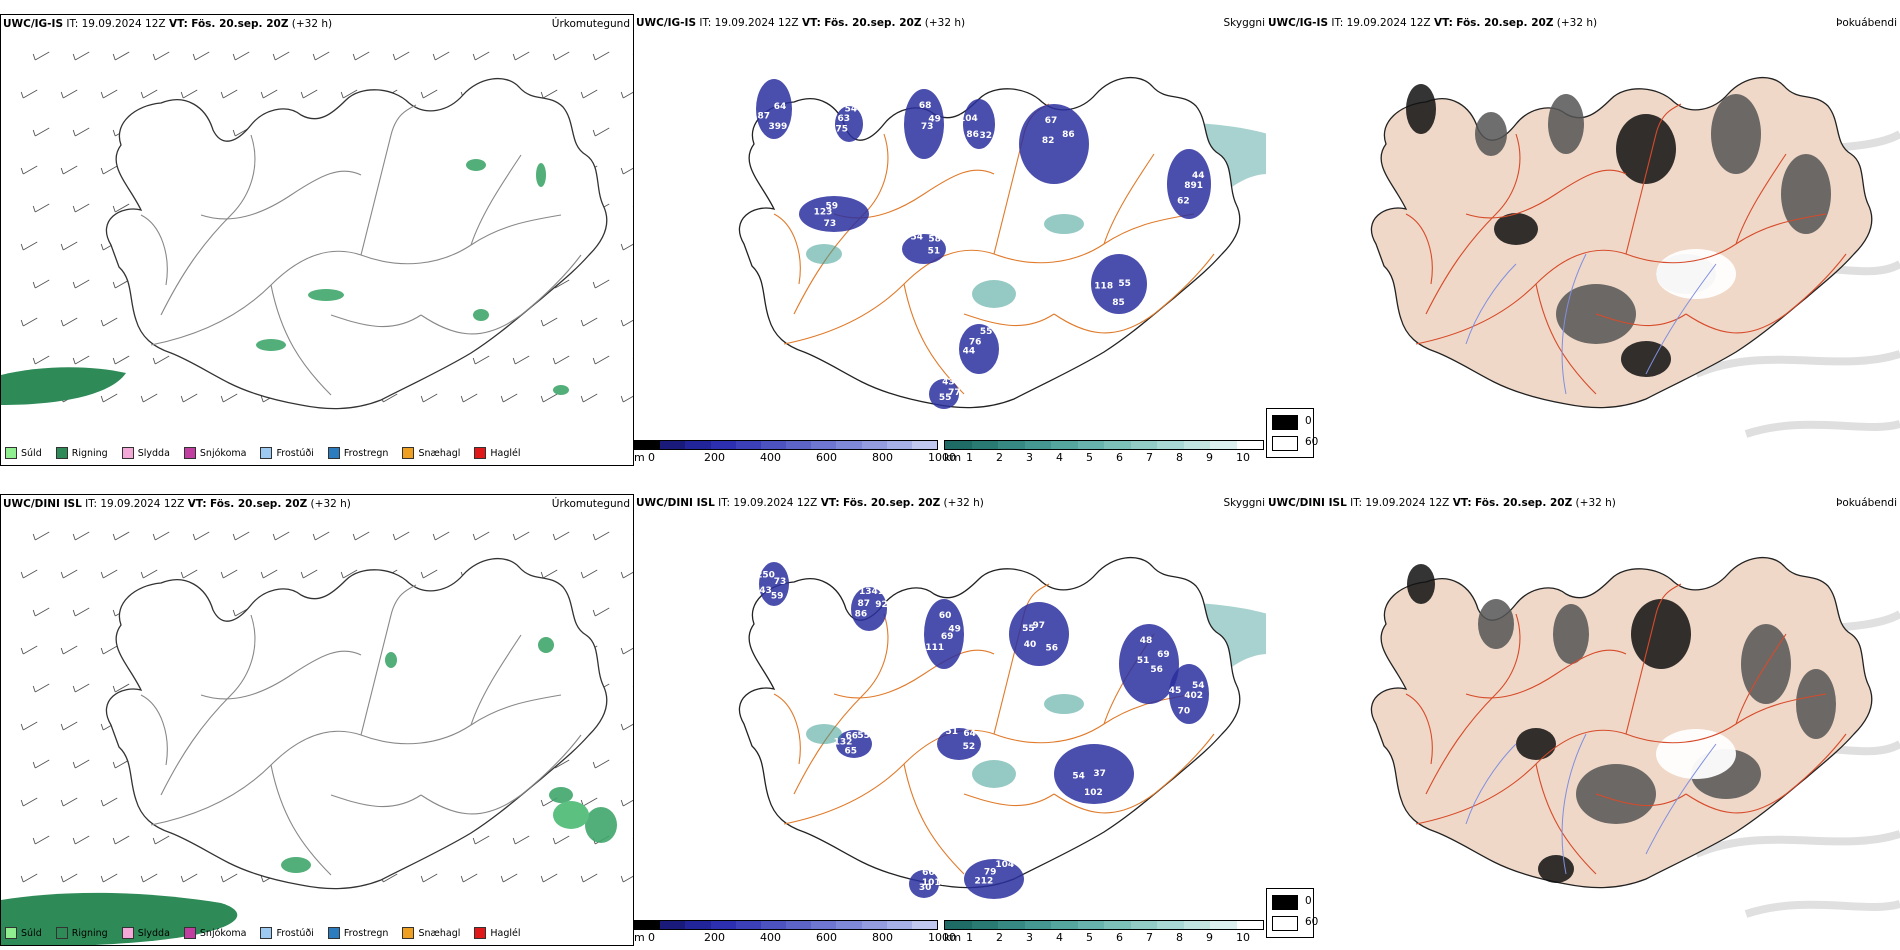 The height and width of the screenshot is (950, 1900). What do you see at coordinates (1696, 754) in the screenshot?
I see `high-fog-index-area` at bounding box center [1696, 754].